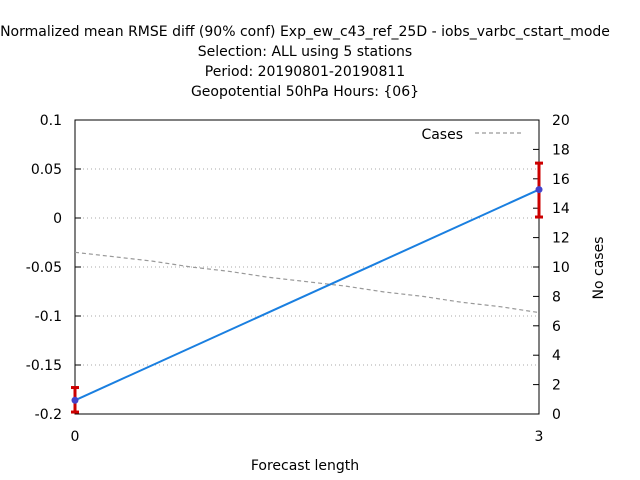  Describe the element at coordinates (305, 52) in the screenshot. I see `title-line: Selection: ALL using 5 stations` at that location.